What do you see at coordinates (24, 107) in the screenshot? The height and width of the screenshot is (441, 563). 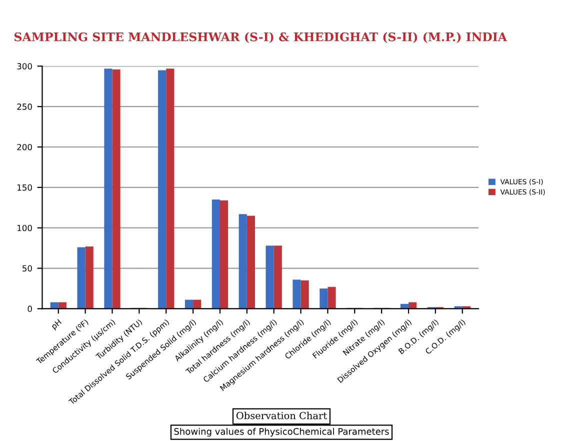 I see `y-tick-label: 250` at bounding box center [24, 107].